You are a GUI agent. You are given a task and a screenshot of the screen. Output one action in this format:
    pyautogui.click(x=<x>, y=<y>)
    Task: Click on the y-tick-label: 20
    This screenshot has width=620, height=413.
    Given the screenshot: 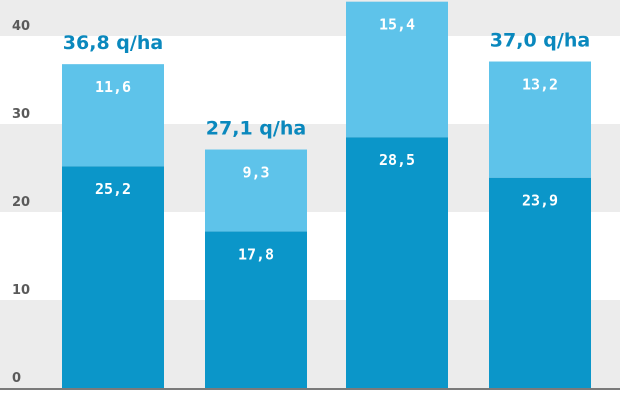 What is the action you would take?
    pyautogui.click(x=21, y=202)
    